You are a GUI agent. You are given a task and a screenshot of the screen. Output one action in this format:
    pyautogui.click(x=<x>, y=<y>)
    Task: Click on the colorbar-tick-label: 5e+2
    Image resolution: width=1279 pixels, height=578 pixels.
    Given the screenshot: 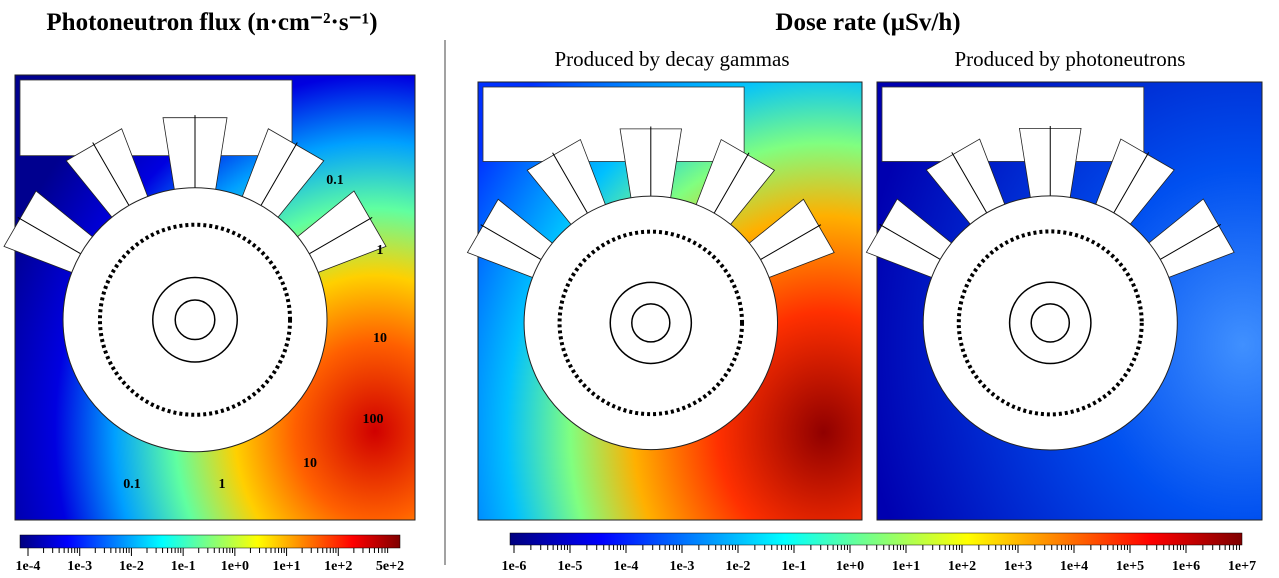 What is the action you would take?
    pyautogui.click(x=390, y=566)
    